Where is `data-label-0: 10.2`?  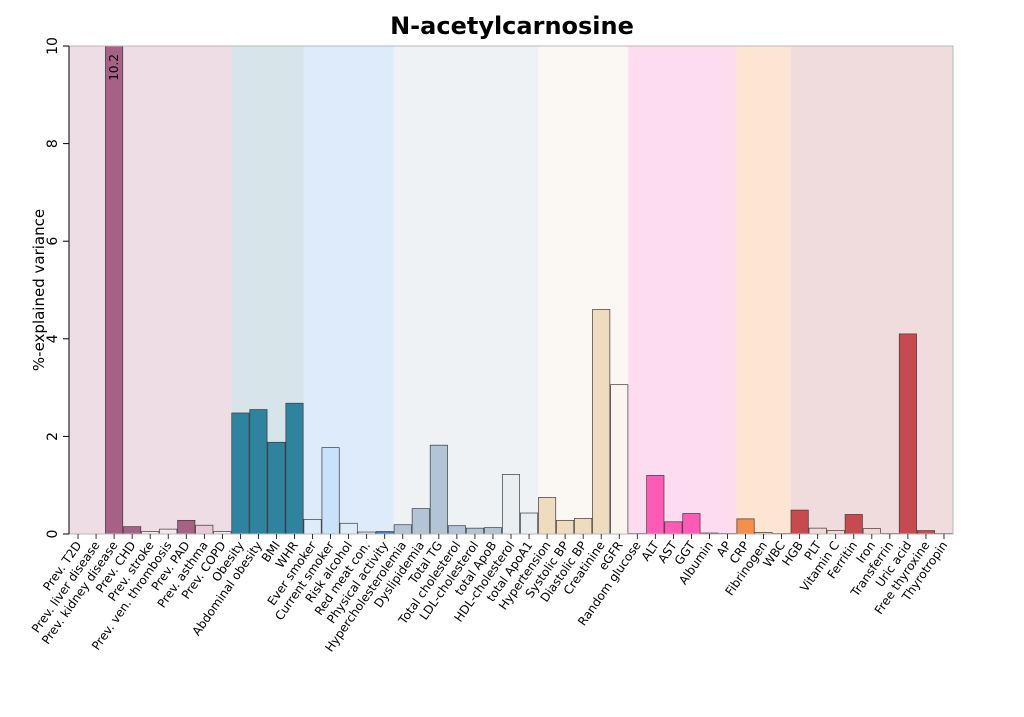
data-label-0: 10.2 is located at coordinates (114, 67).